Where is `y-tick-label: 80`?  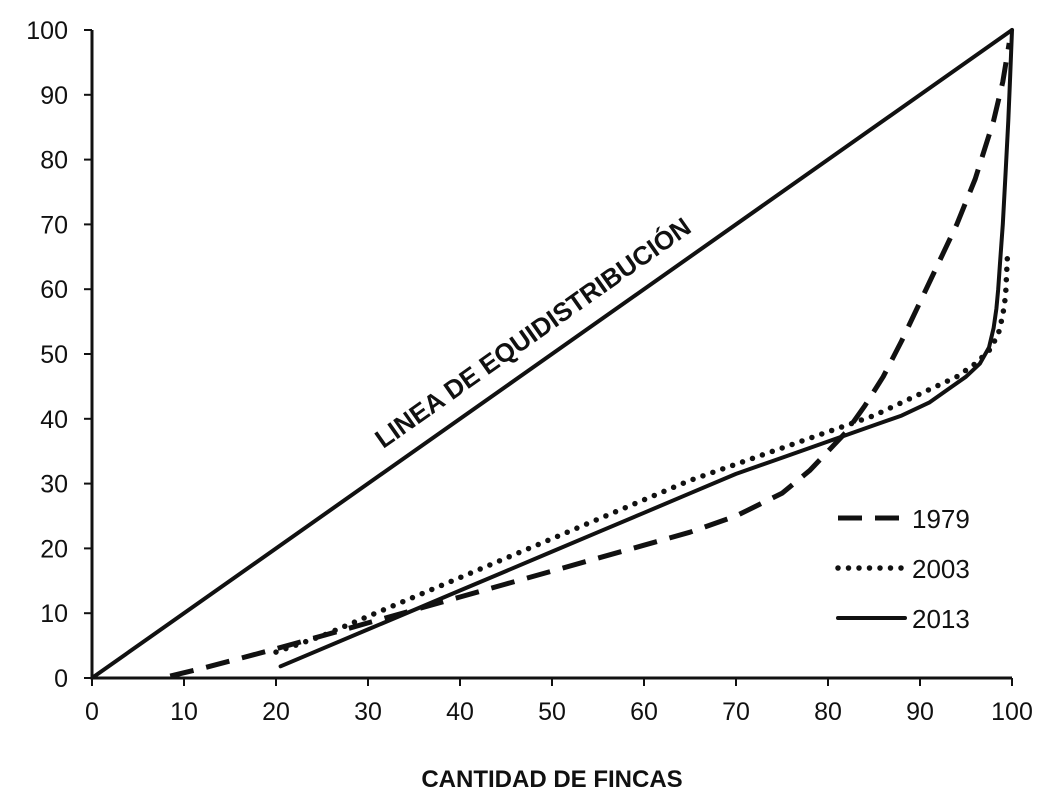
y-tick-label: 80 is located at coordinates (54, 161).